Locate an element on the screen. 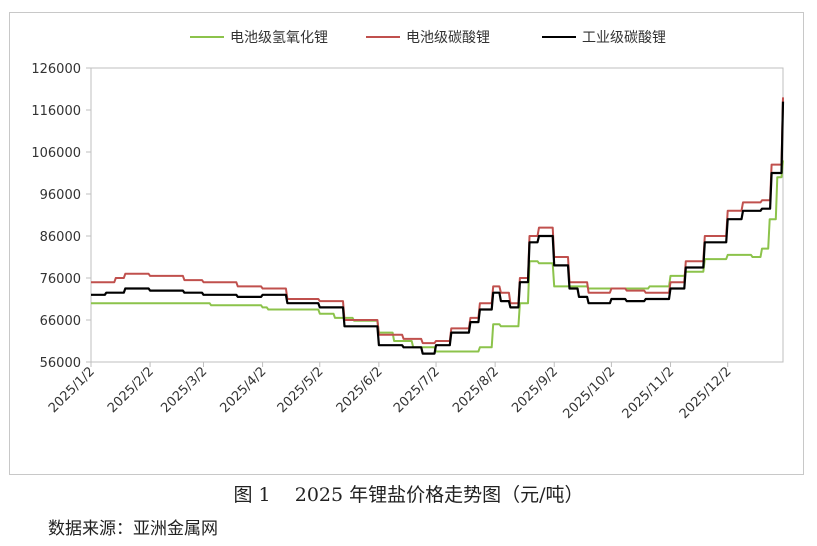 This screenshot has width=817, height=546. data-source-note: 数据来源：亚洲金属网 is located at coordinates (133, 529).